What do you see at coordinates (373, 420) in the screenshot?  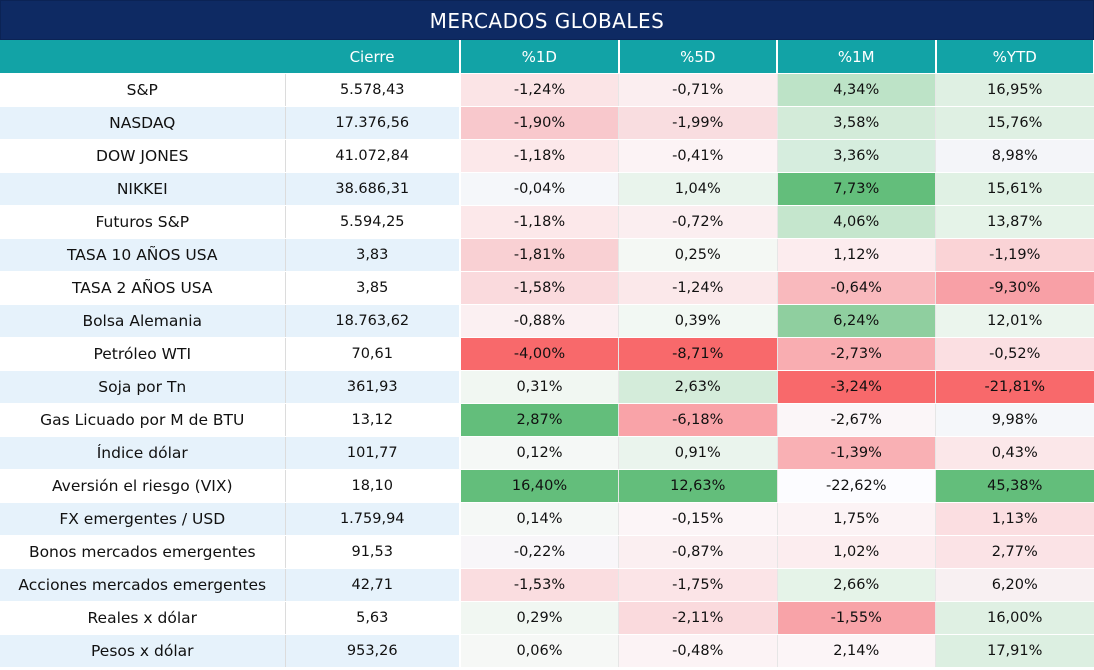 I see `row-close-value: 13,12` at bounding box center [373, 420].